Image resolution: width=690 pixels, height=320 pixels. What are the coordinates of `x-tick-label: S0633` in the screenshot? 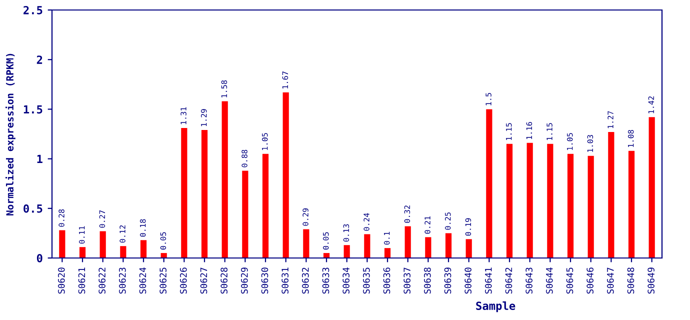 It's located at (326, 281).